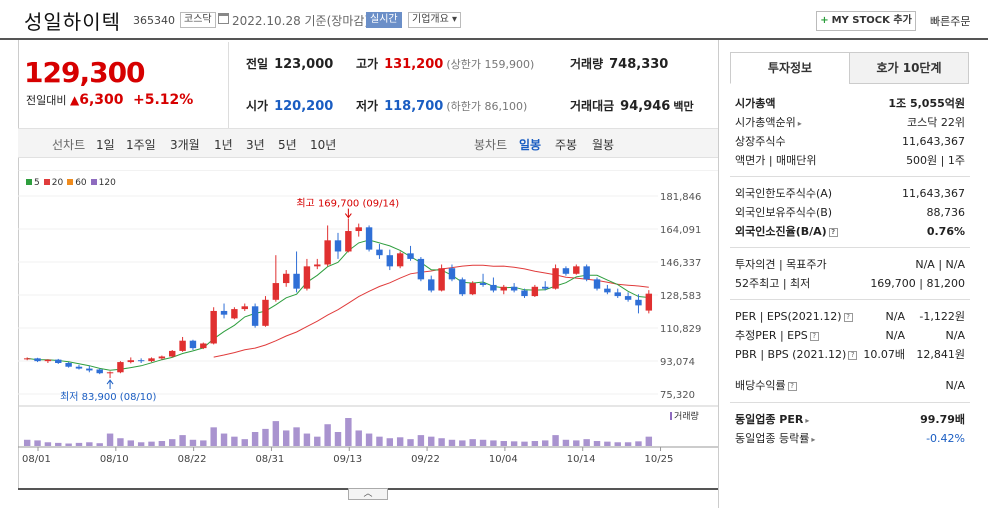 This screenshot has width=988, height=508. I want to click on quick-order-link: 빠른주문, so click(950, 21).